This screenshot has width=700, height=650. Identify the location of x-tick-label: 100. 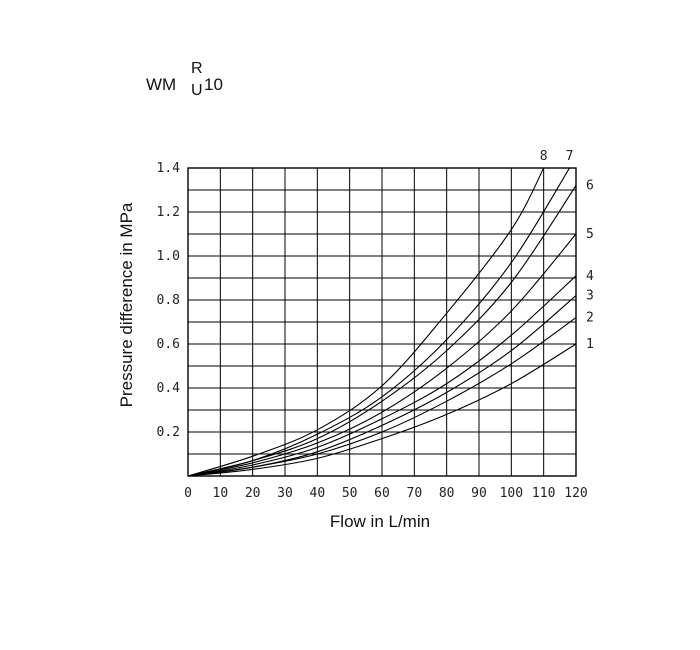
(511, 493).